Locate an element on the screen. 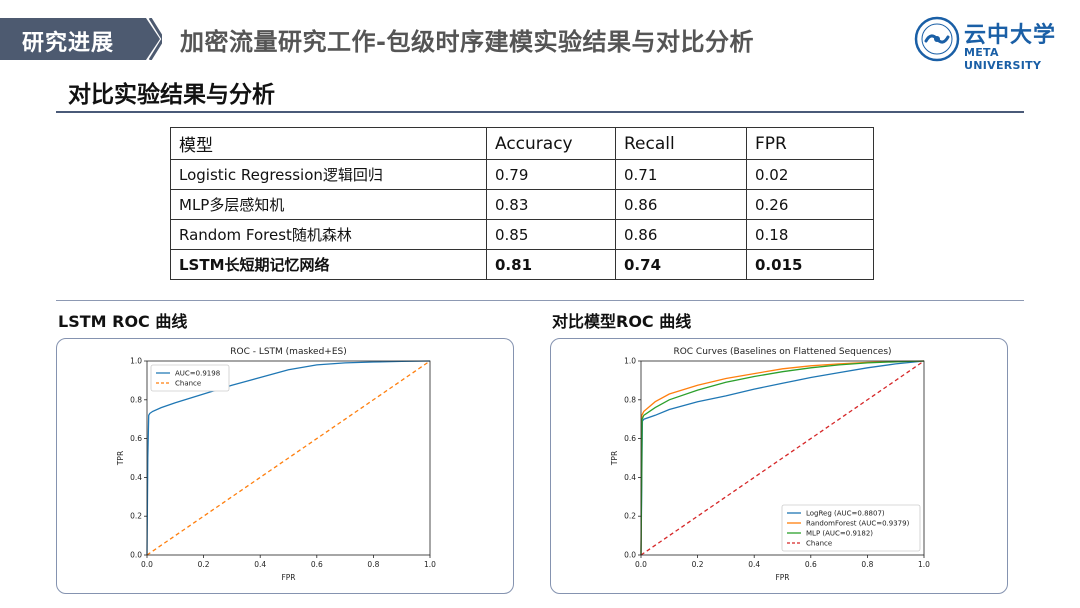 This screenshot has width=1080, height=608. cell-accuracy: 0.83 is located at coordinates (551, 204).